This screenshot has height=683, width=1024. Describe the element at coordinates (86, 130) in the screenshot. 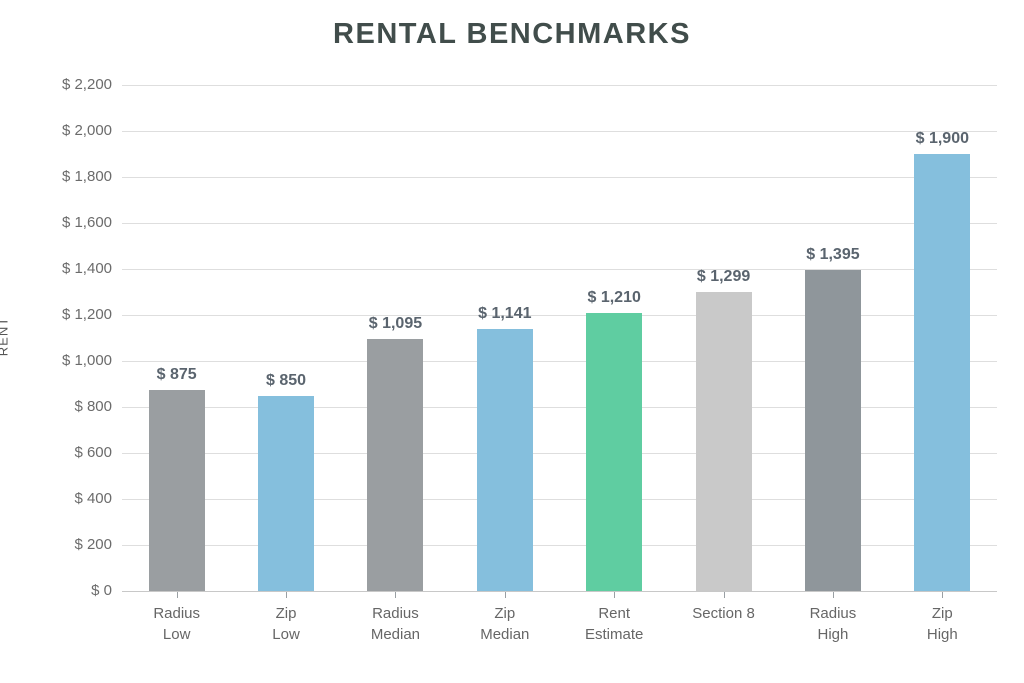

I see `y-tick-label: $ 2,000` at that location.